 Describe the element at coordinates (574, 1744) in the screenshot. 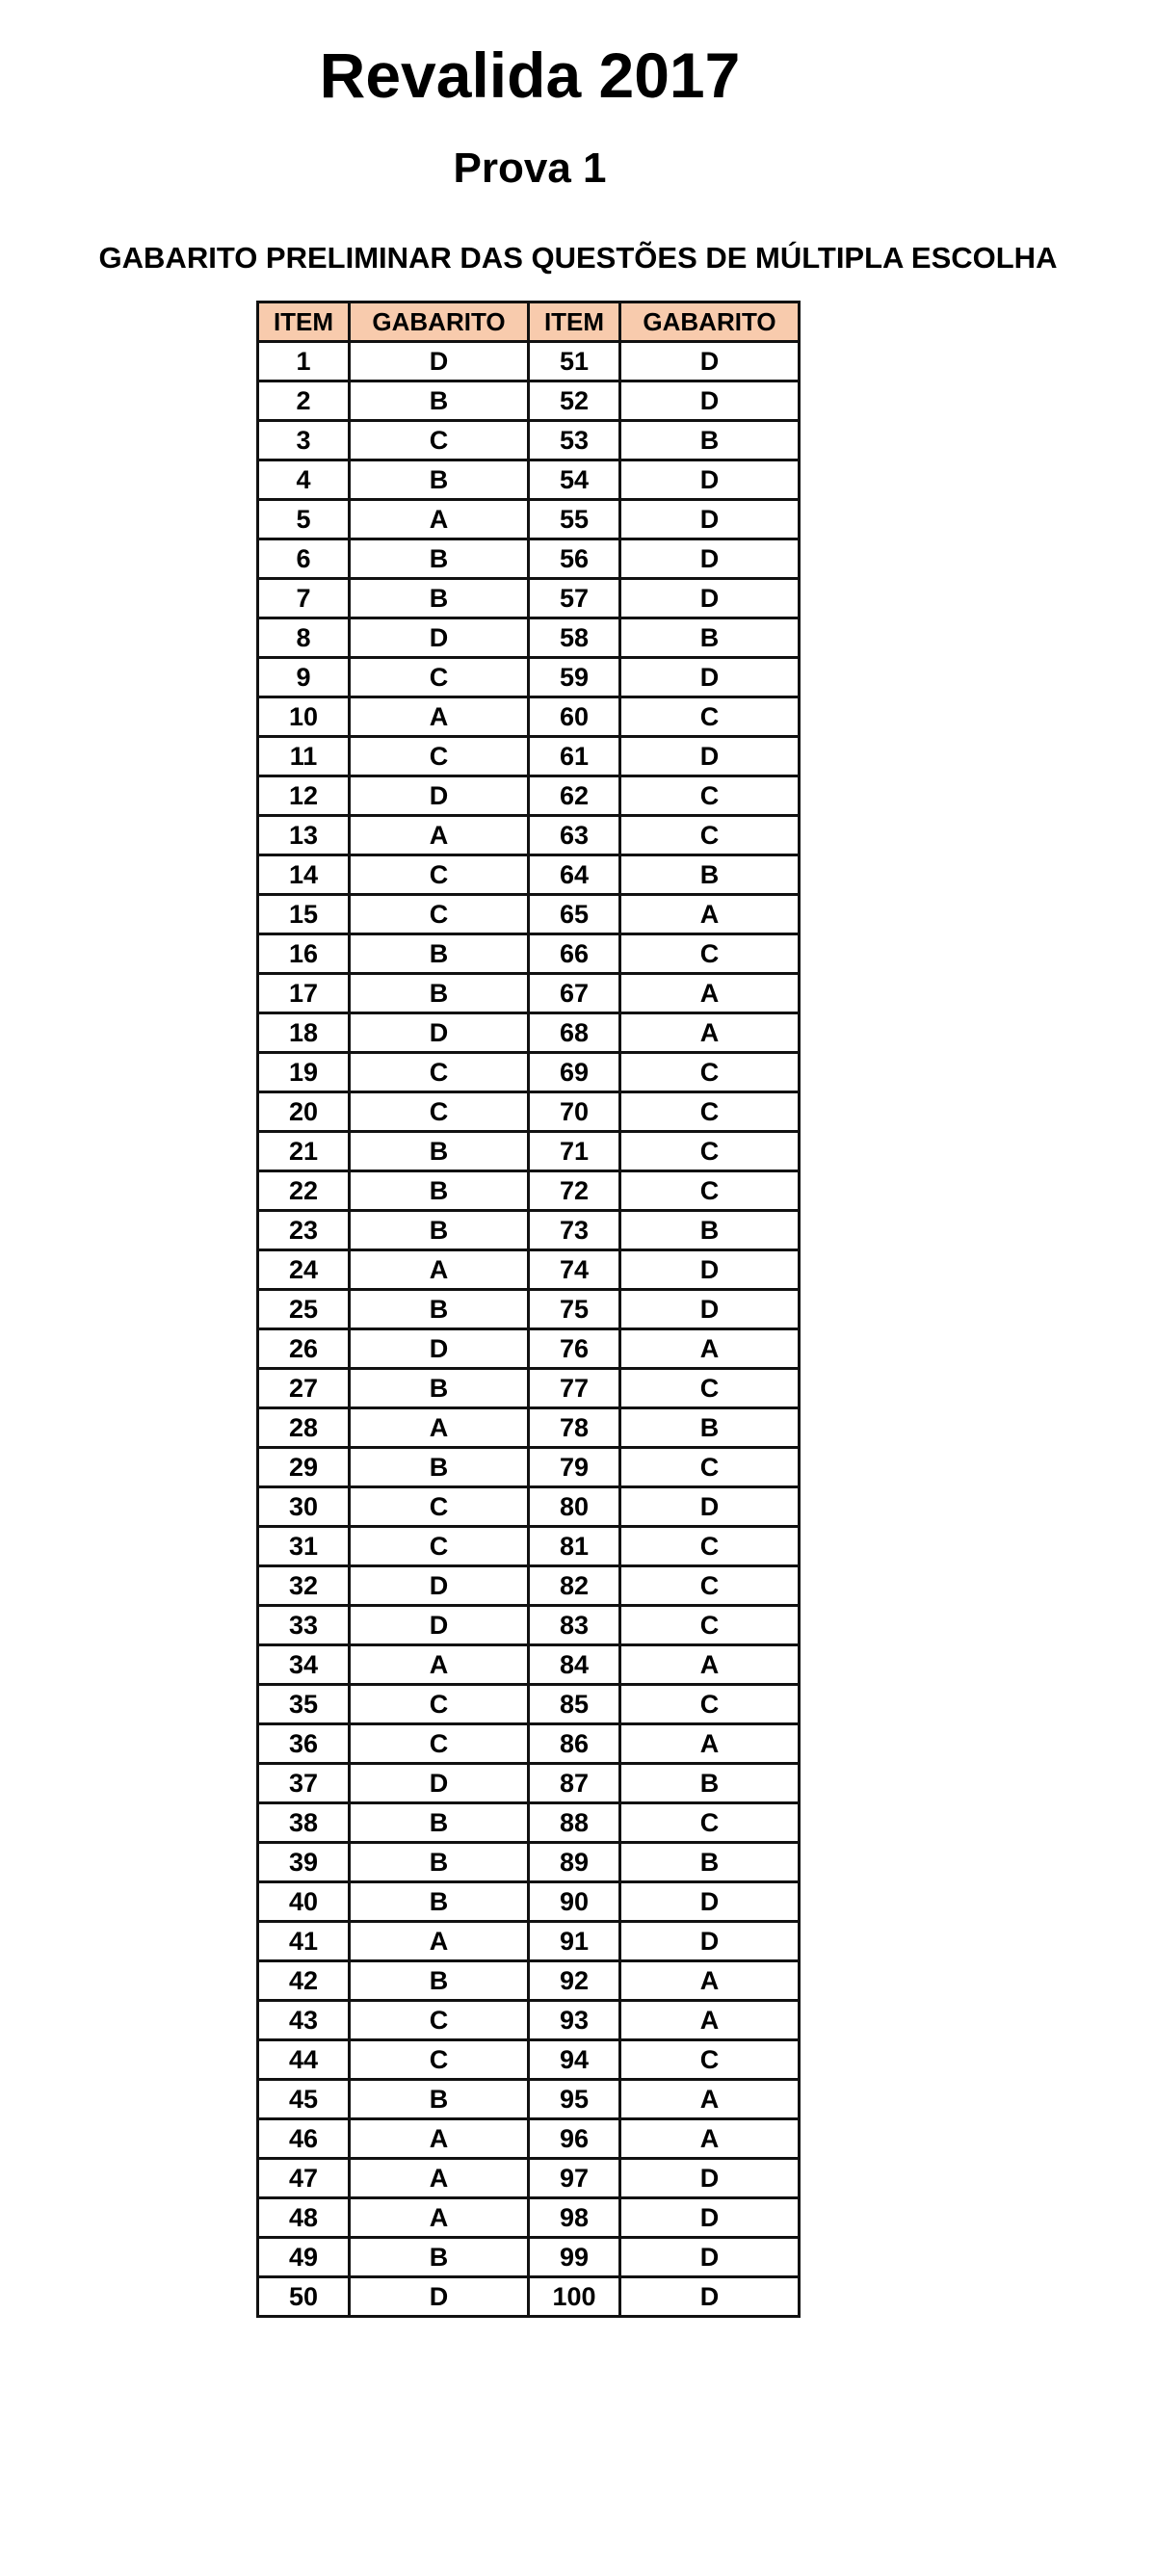

I see `item-number-cell: 86` at that location.